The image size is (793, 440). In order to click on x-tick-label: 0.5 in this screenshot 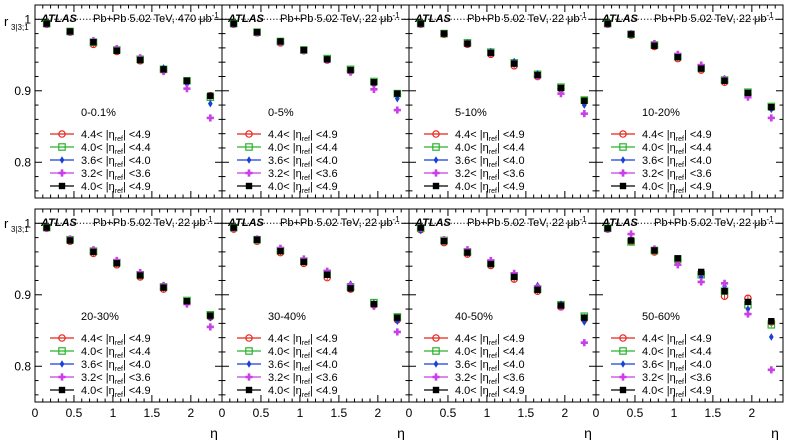, I will do `click(261, 413)`.